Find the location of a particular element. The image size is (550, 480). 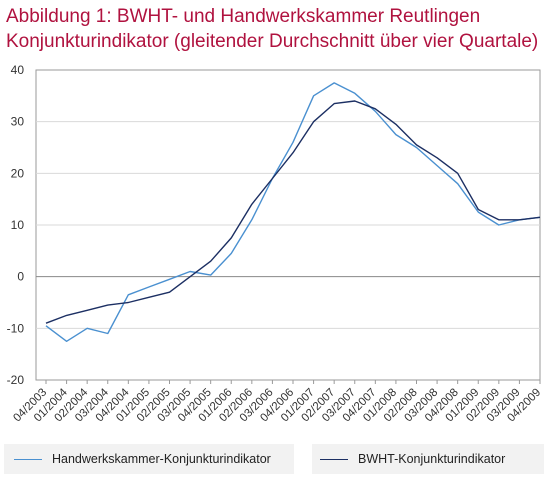

y-tick-label: 40 is located at coordinates (18, 70).